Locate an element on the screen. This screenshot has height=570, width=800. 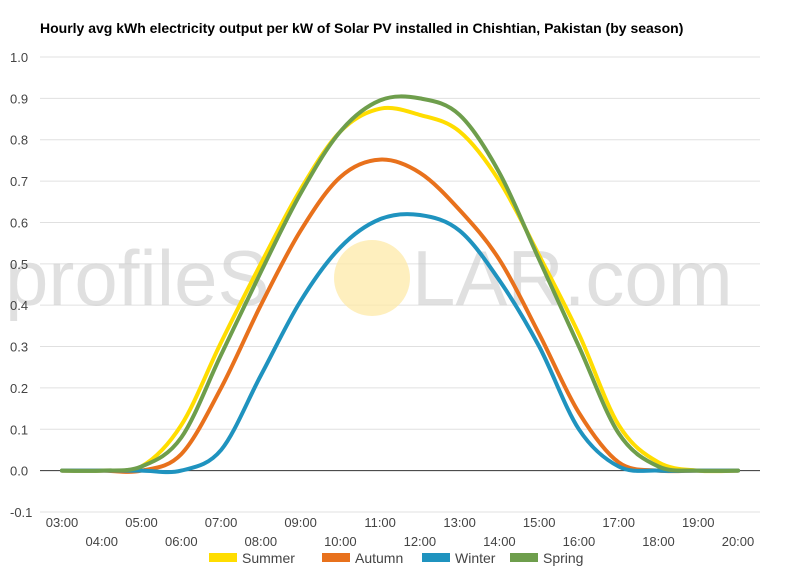
y-tick-label: 0.8 is located at coordinates (19, 140).